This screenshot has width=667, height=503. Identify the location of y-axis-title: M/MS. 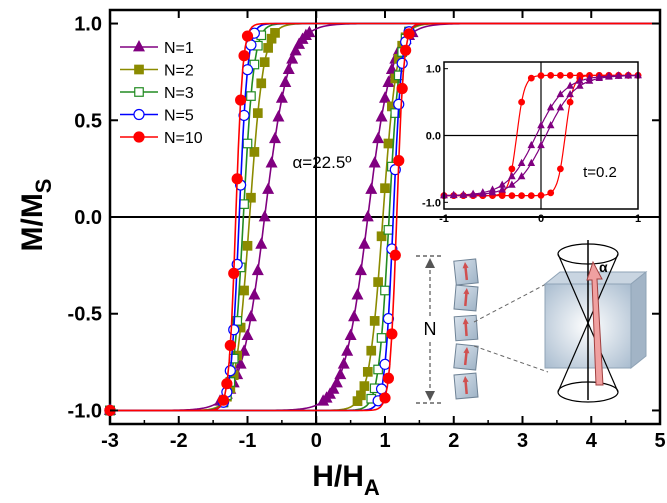
(36, 214).